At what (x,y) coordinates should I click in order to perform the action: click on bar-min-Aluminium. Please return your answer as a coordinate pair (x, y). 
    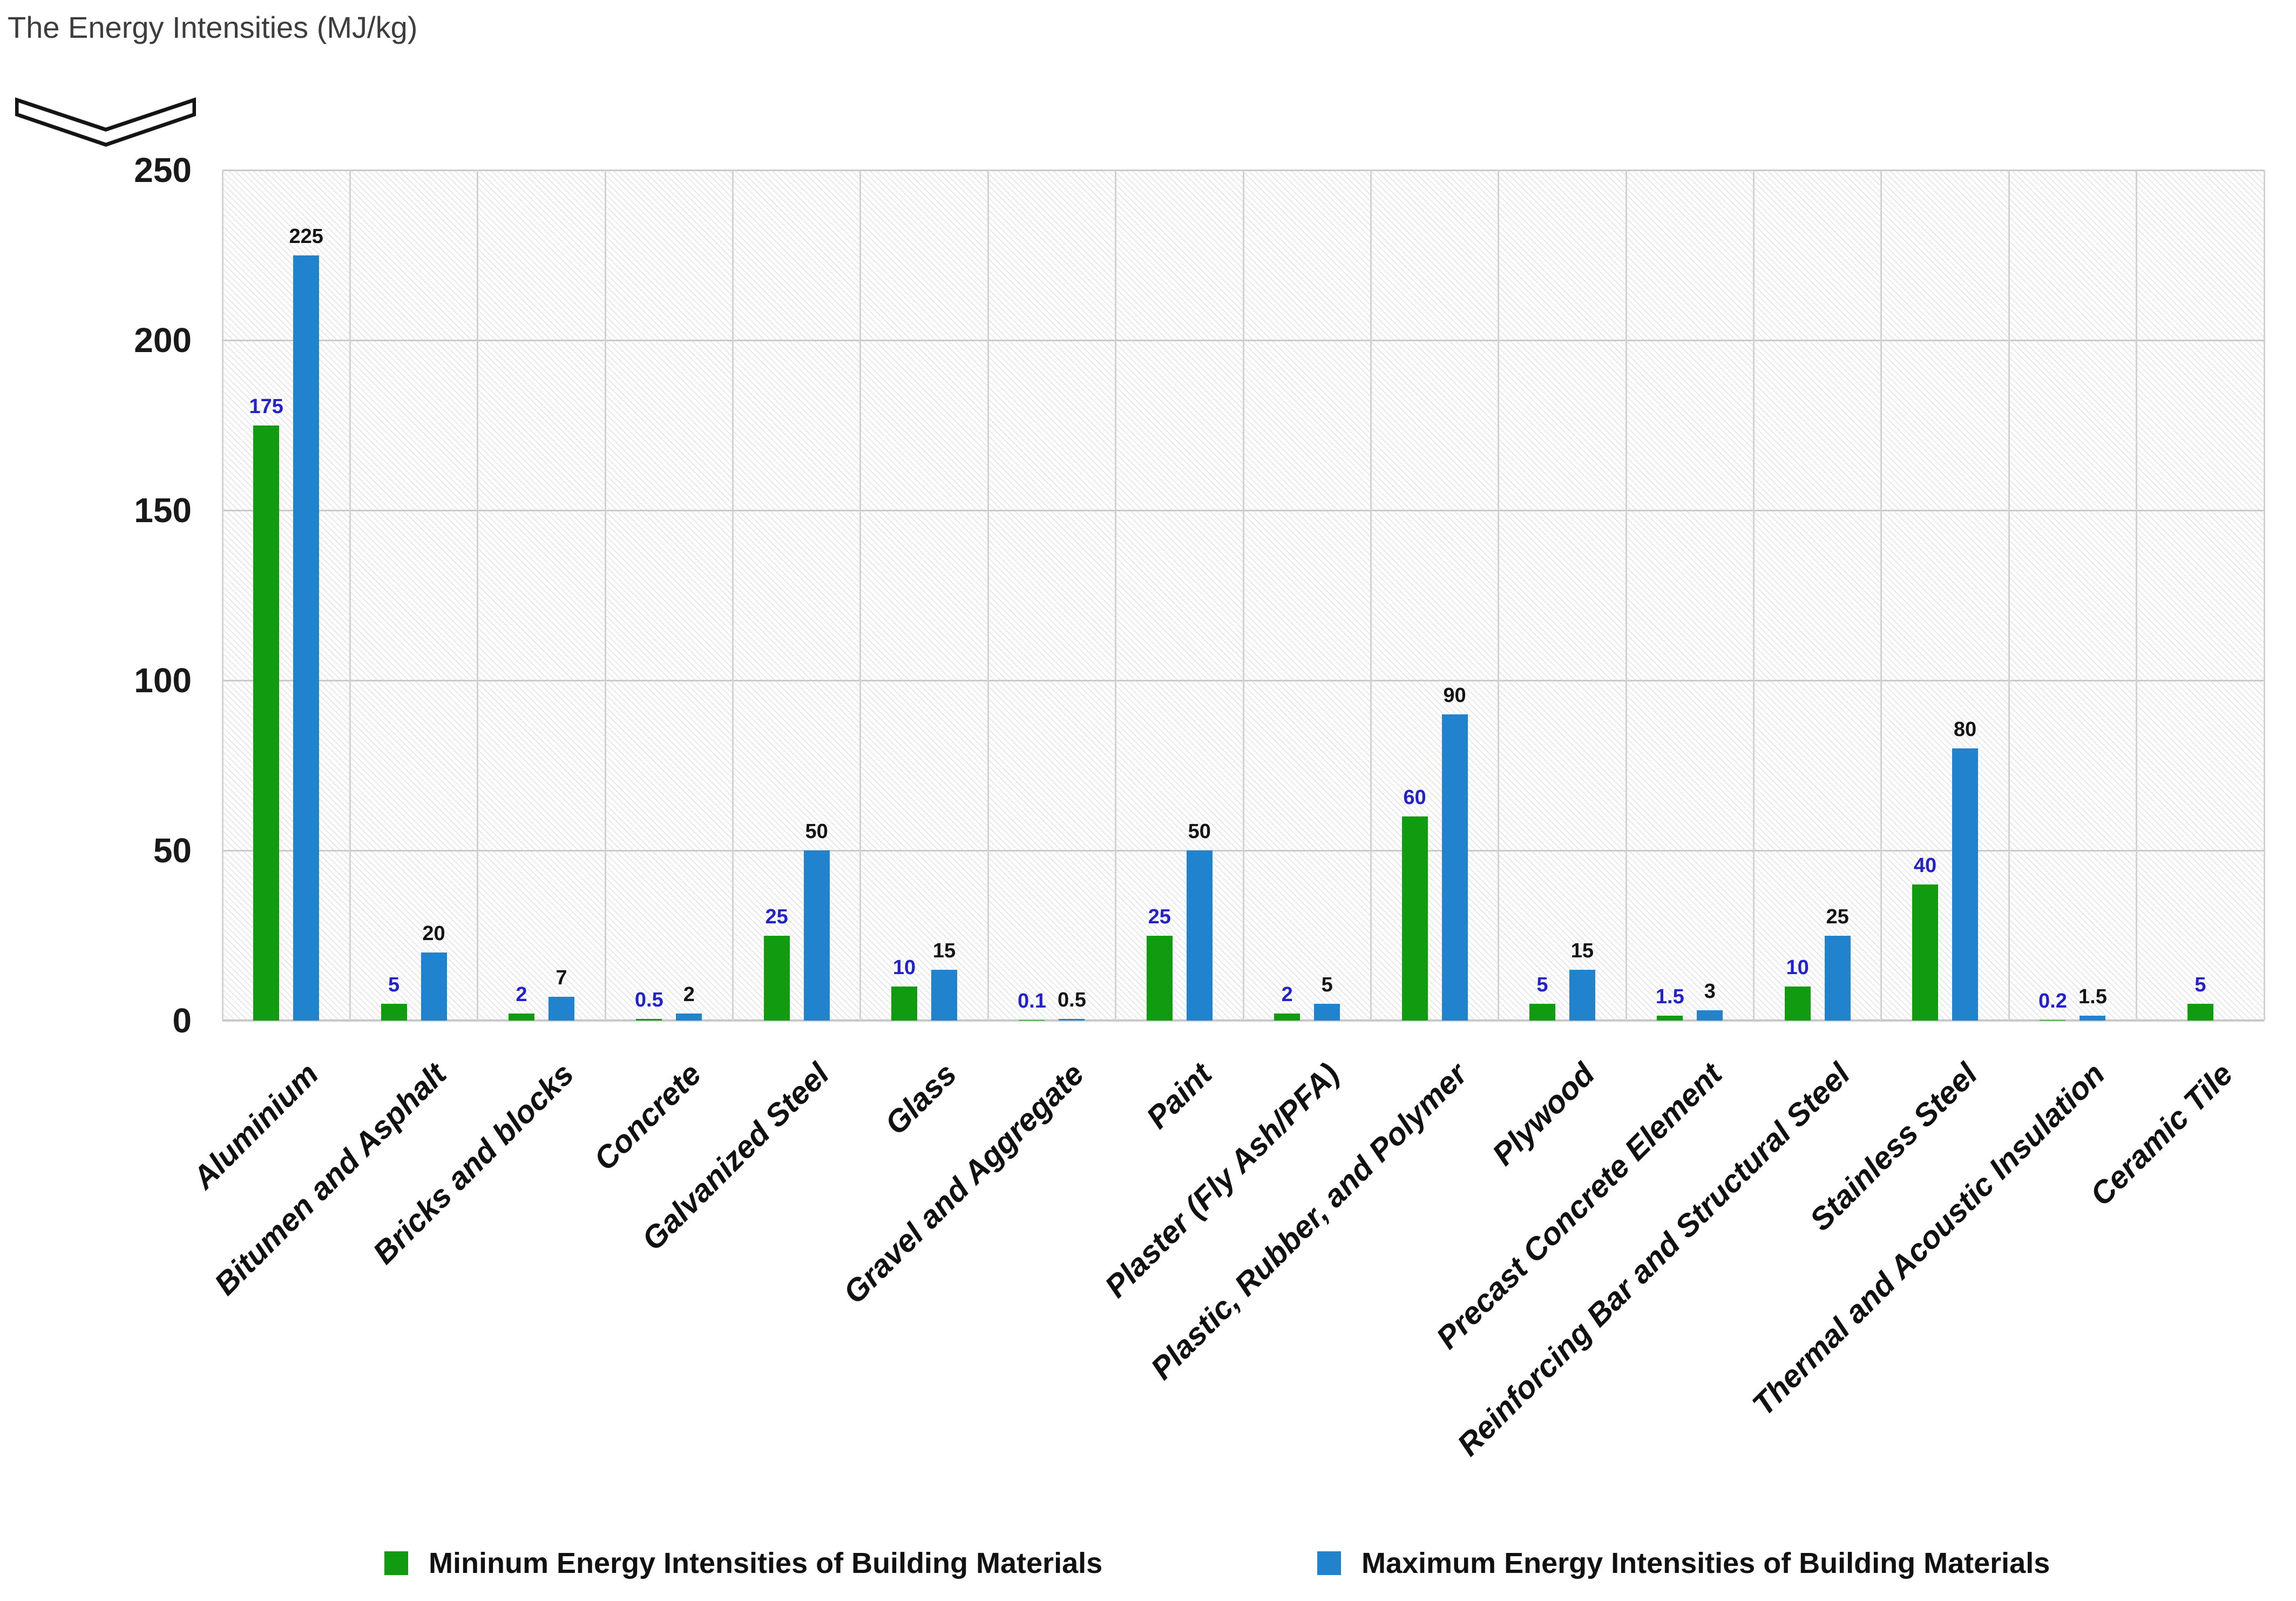
    Looking at the image, I should click on (266, 723).